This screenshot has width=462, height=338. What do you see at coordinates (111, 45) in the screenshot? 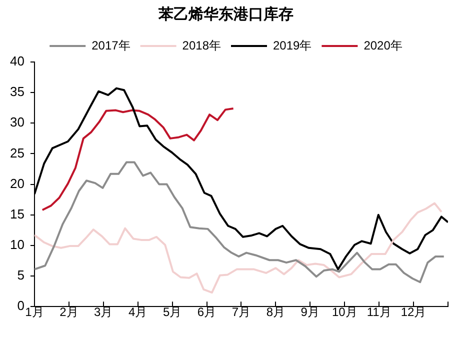
I see `legend-label: 2017年` at bounding box center [111, 45].